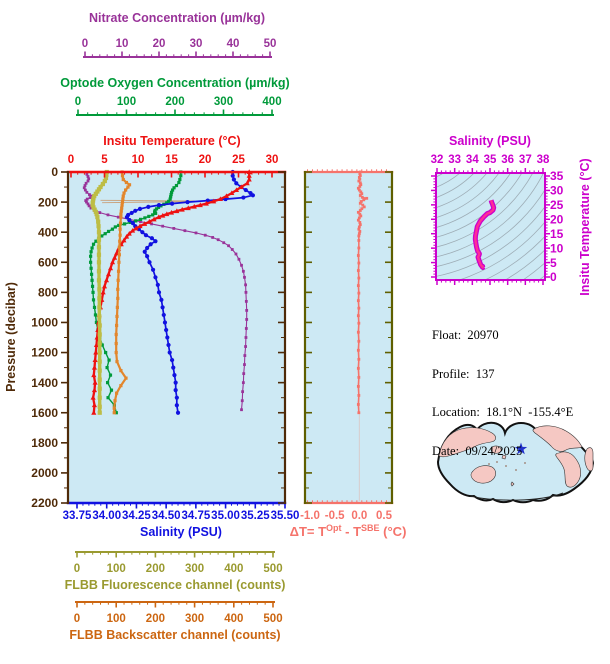  What do you see at coordinates (136, 516) in the screenshot?
I see `salinity-tick-label: 34.25` at bounding box center [136, 516].